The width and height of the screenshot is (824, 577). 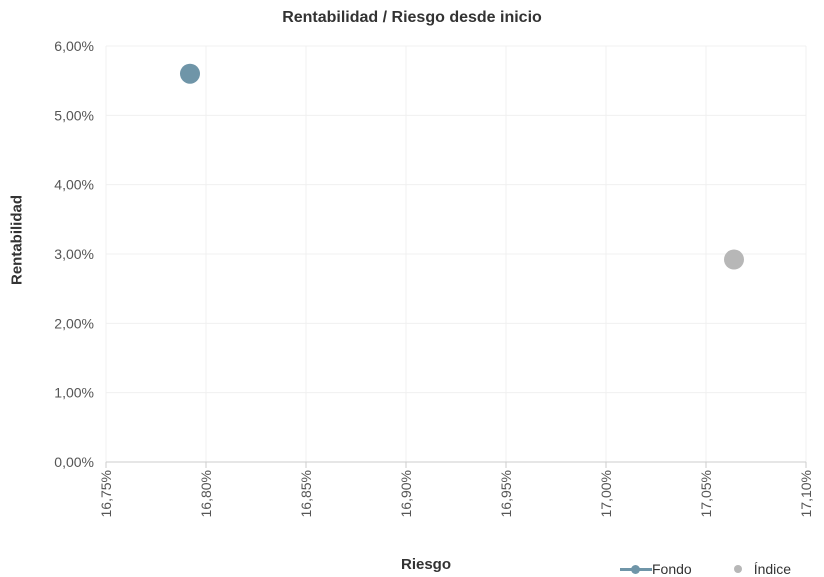 I want to click on y-tick-label: 1,00%, so click(x=74, y=393).